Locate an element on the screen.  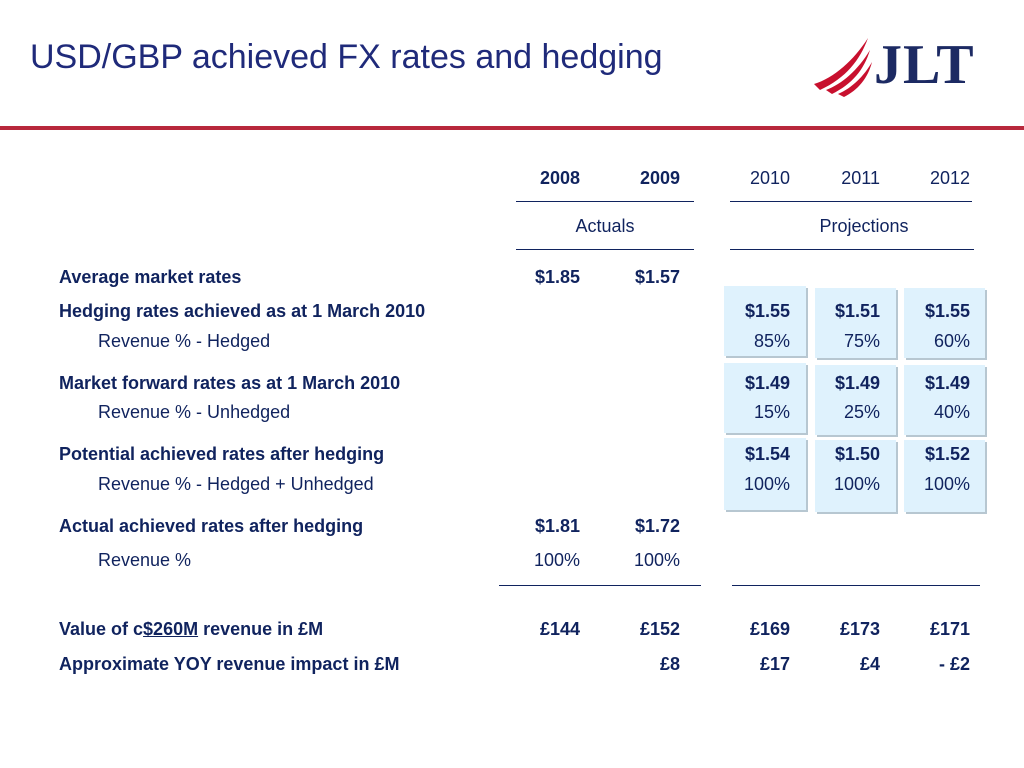
projections-lower-rule is located at coordinates (856, 585).